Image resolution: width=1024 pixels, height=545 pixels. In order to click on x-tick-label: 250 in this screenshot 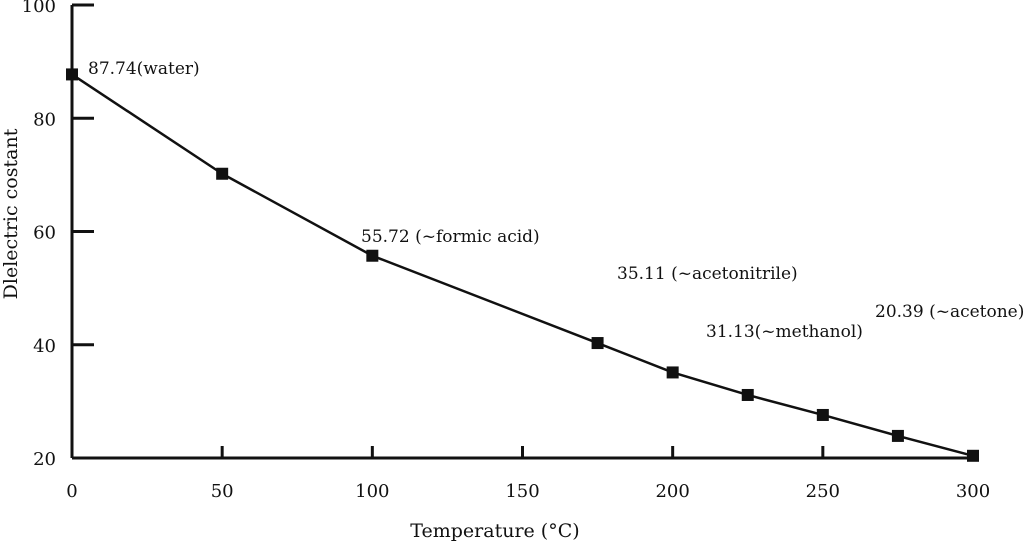, I will do `click(823, 491)`.